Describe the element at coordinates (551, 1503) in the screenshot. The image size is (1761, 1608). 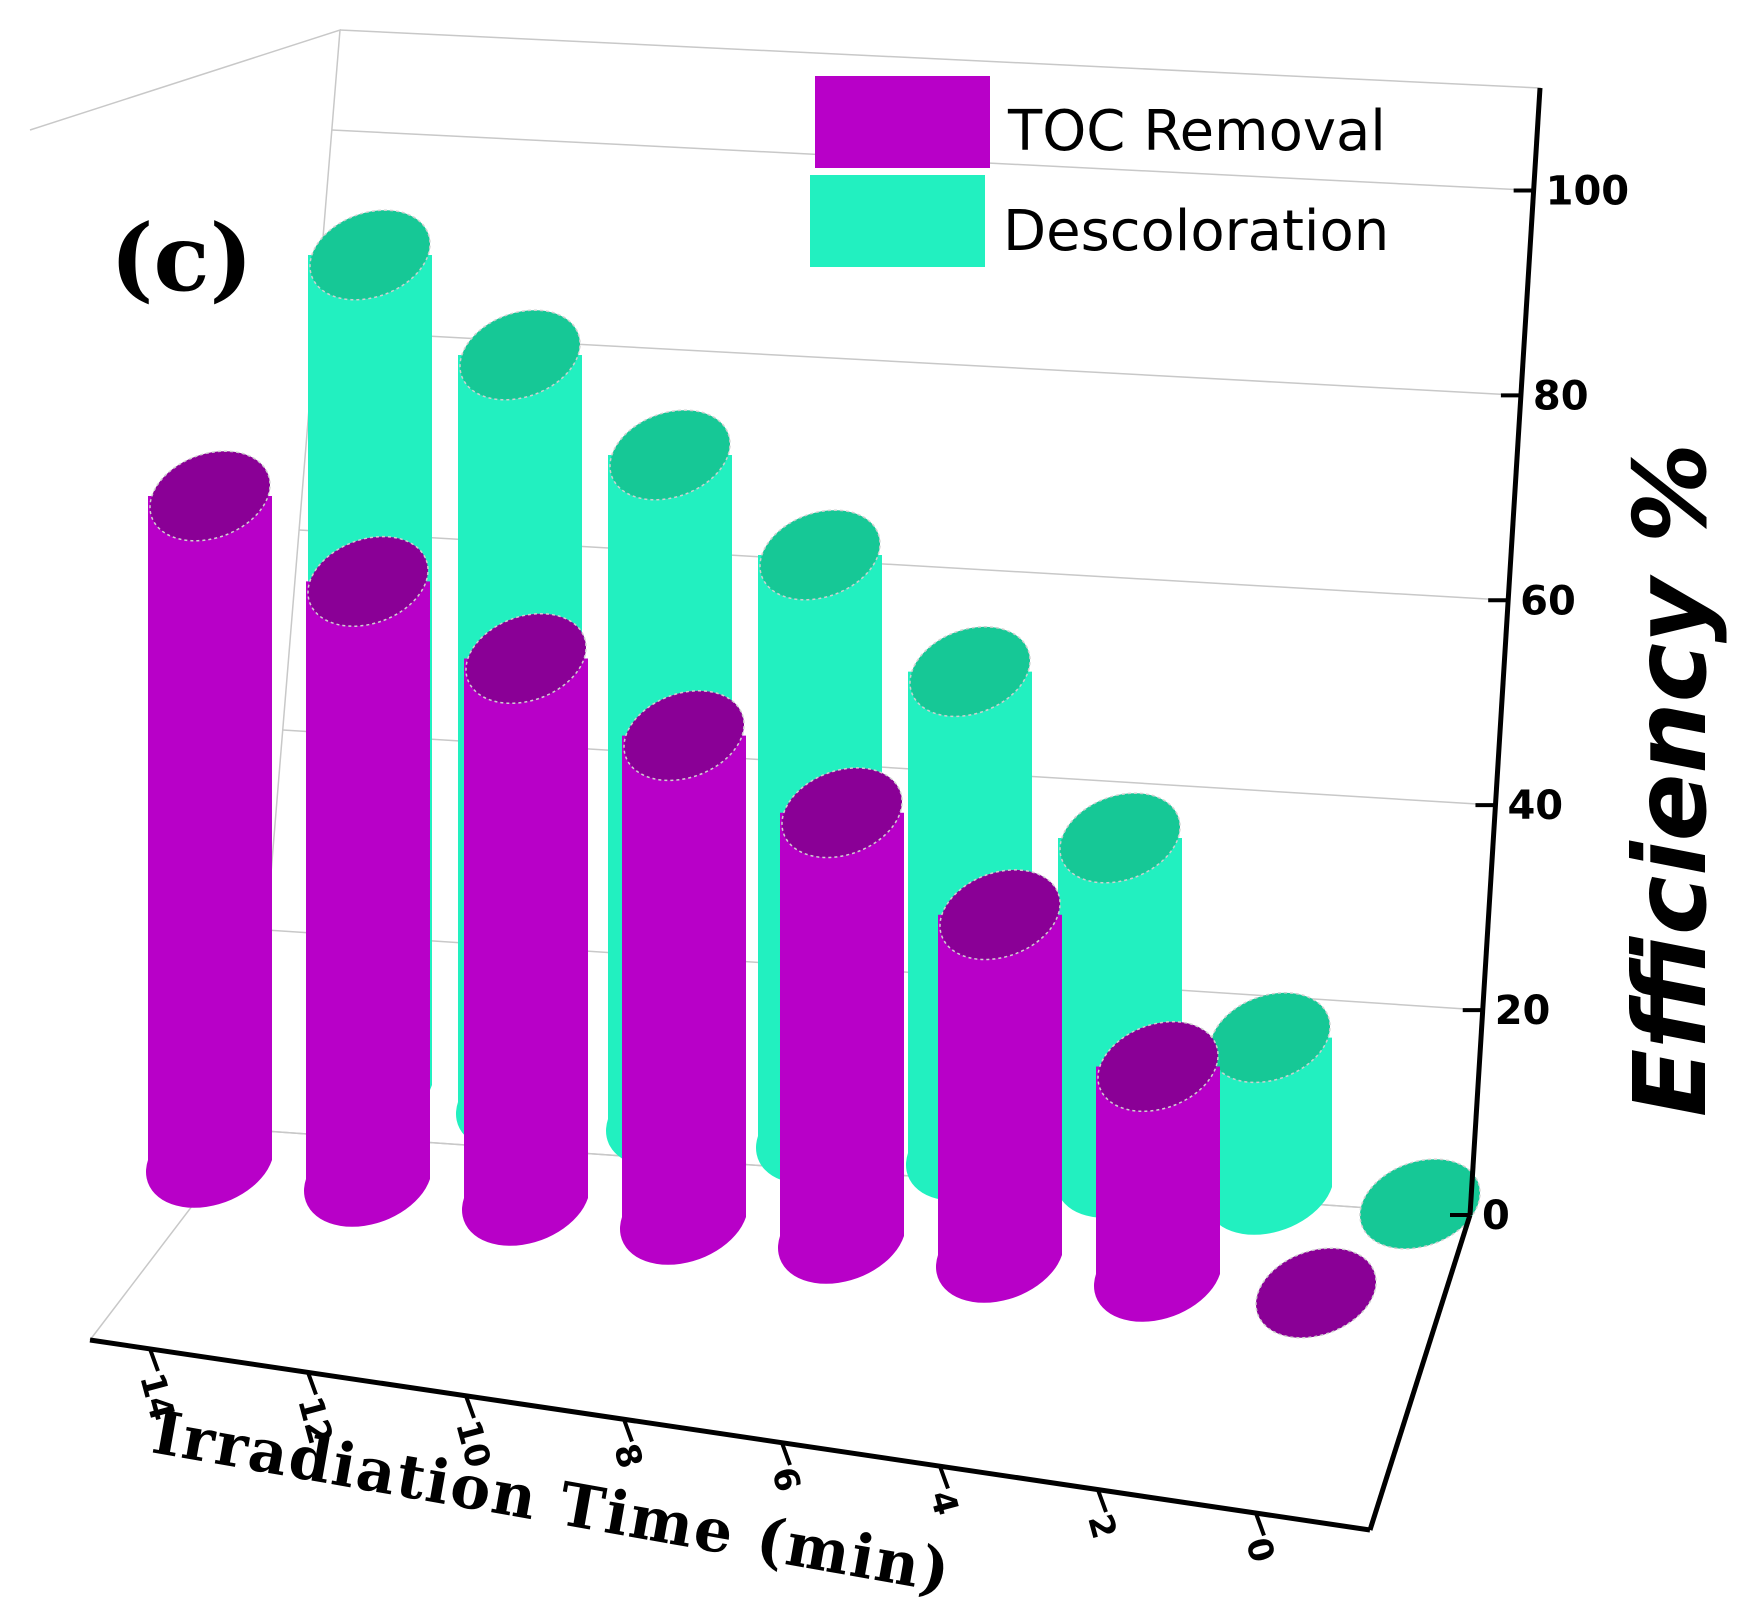
I see `x-axis-title: Irradiation Time (min)` at that location.